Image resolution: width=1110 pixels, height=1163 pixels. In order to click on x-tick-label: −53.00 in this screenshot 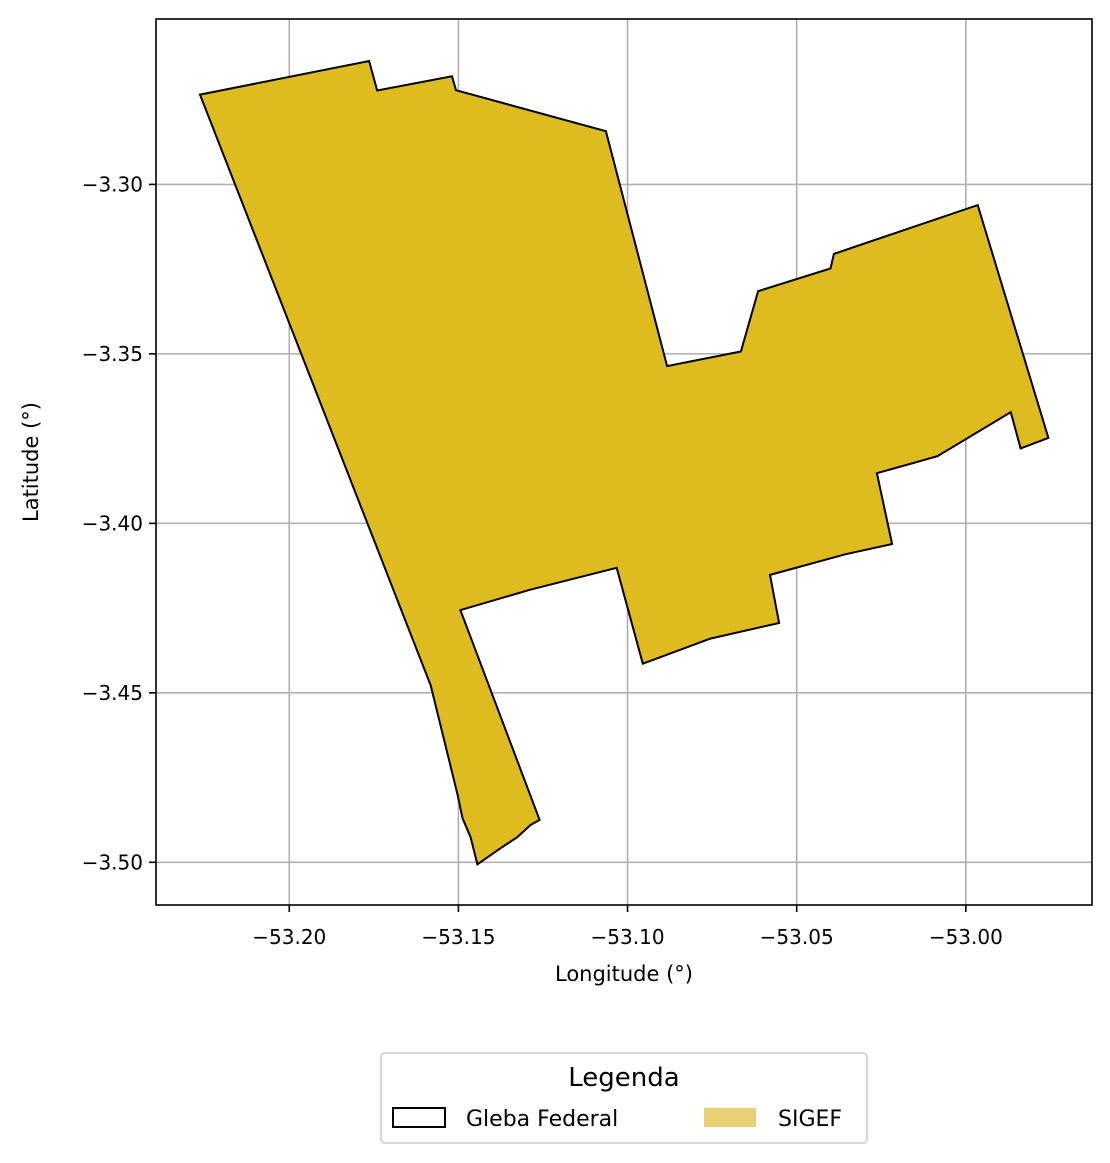, I will do `click(966, 937)`.